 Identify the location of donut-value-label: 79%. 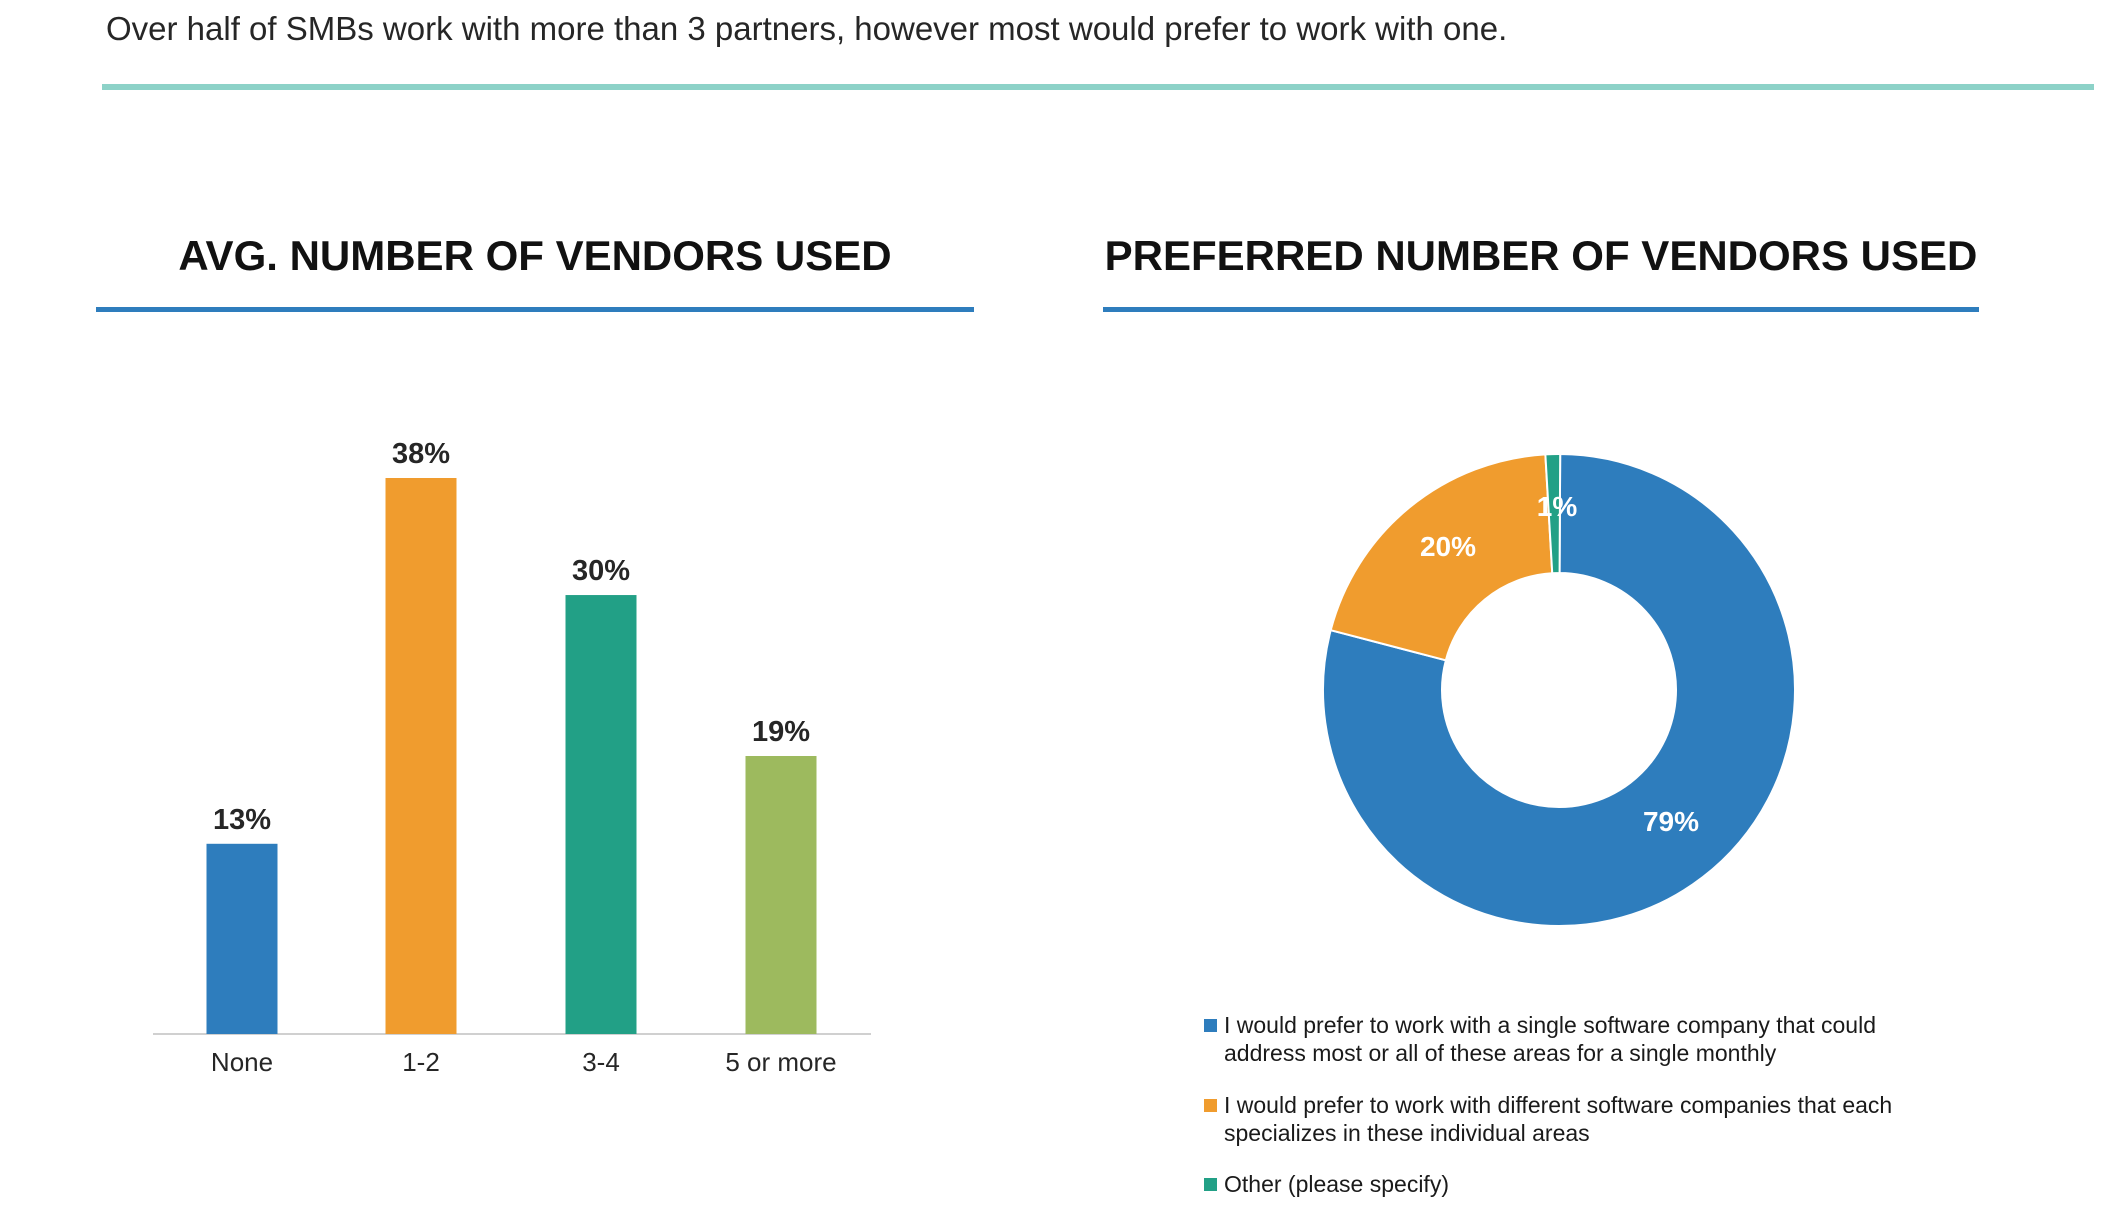
(1671, 821).